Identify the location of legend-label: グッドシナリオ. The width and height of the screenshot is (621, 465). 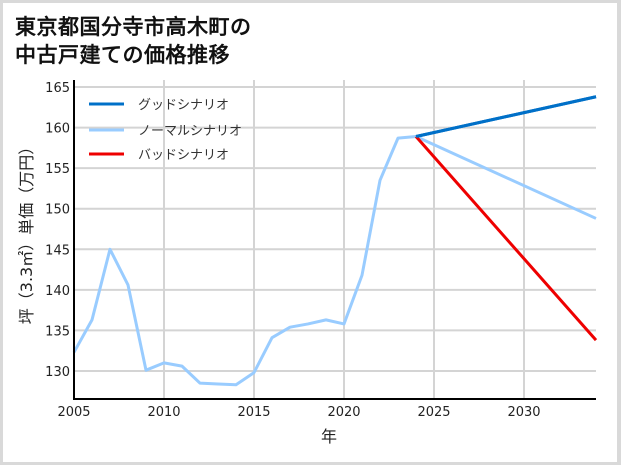
(183, 105).